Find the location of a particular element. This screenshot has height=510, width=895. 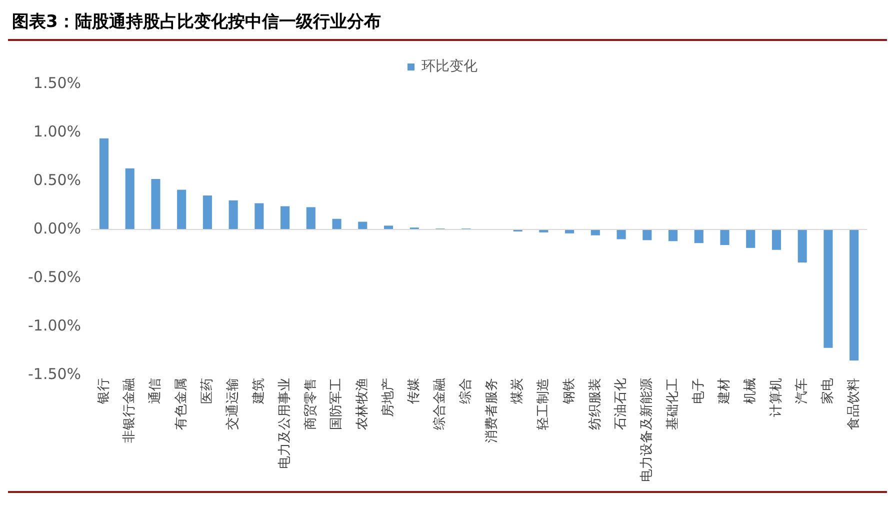

y-tick-label: -0.50% is located at coordinates (55, 277).